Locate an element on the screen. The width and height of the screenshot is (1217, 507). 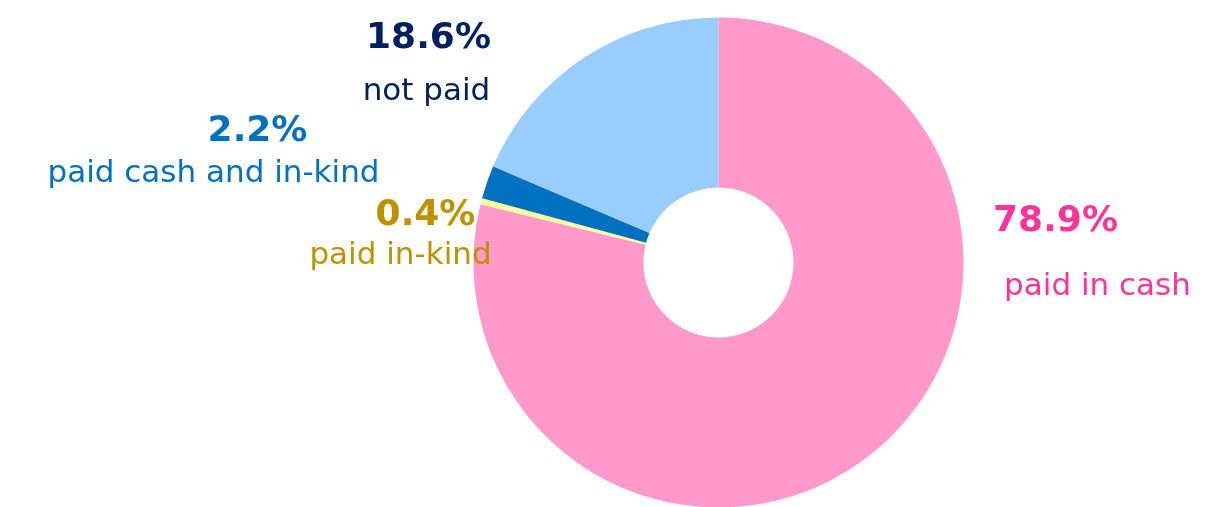
slice-label: paid in cash is located at coordinates (1097, 283).